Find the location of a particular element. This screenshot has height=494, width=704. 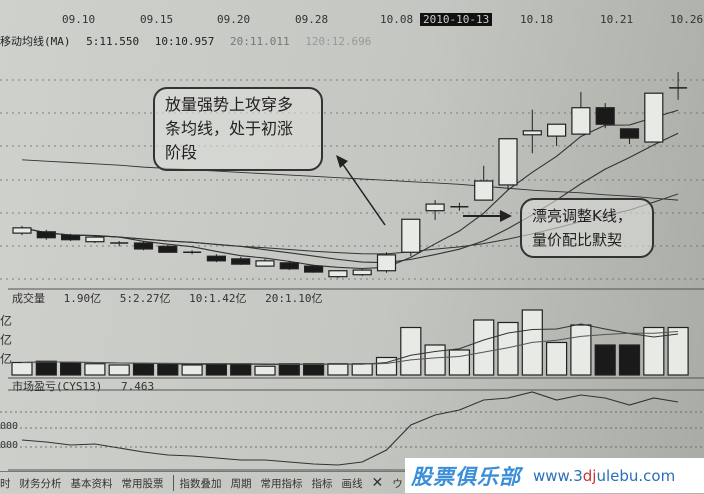

cys-legend: 市场盈亏(CYS13) 7.463 is located at coordinates (89, 386).